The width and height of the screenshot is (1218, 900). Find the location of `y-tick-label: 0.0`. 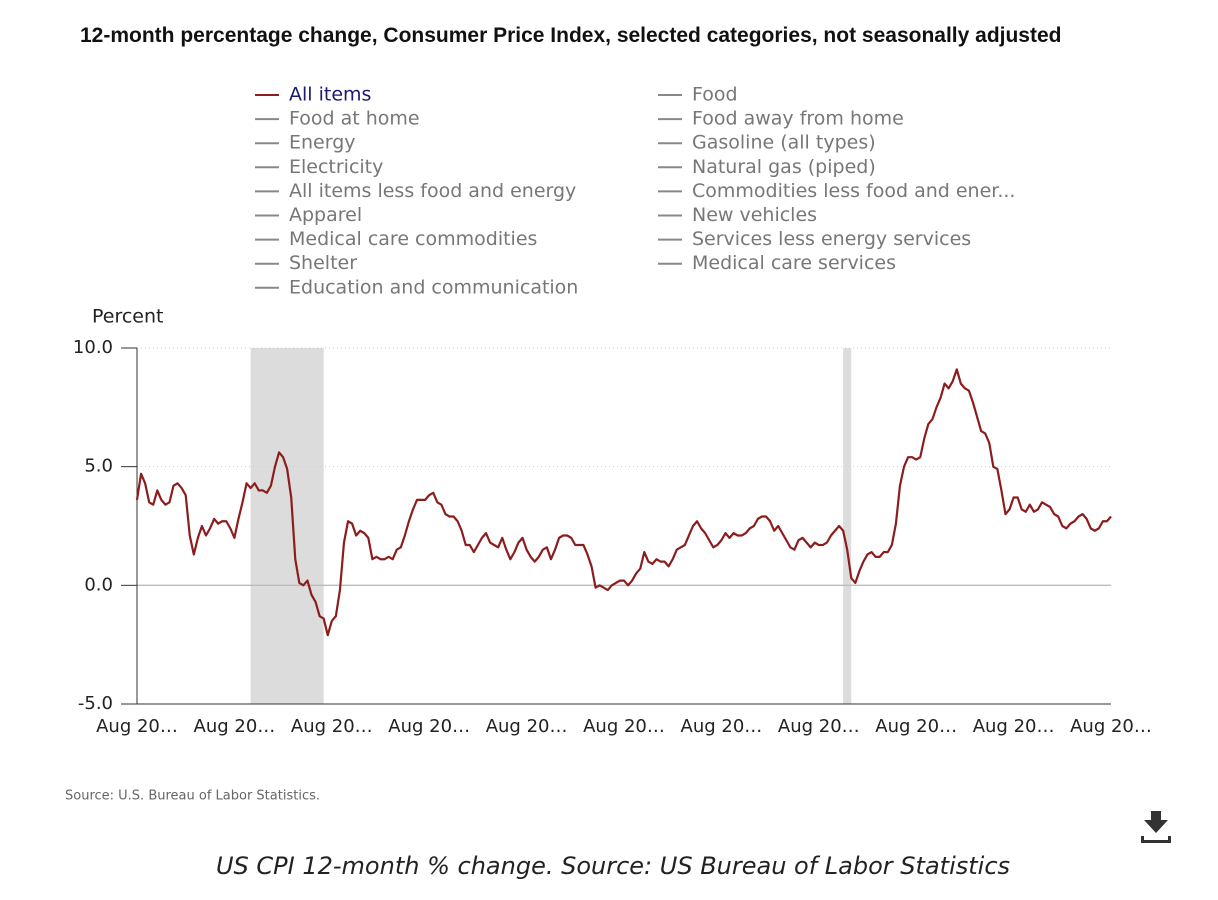

y-tick-label: 0.0 is located at coordinates (98, 584).